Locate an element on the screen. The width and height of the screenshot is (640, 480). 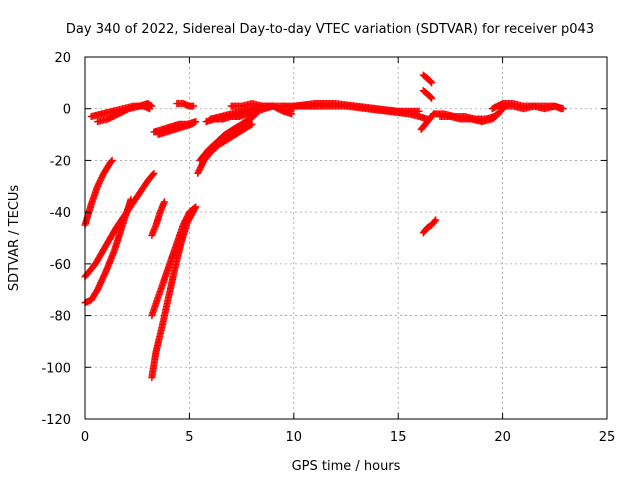
y-tick-label: -120 is located at coordinates (56, 420).